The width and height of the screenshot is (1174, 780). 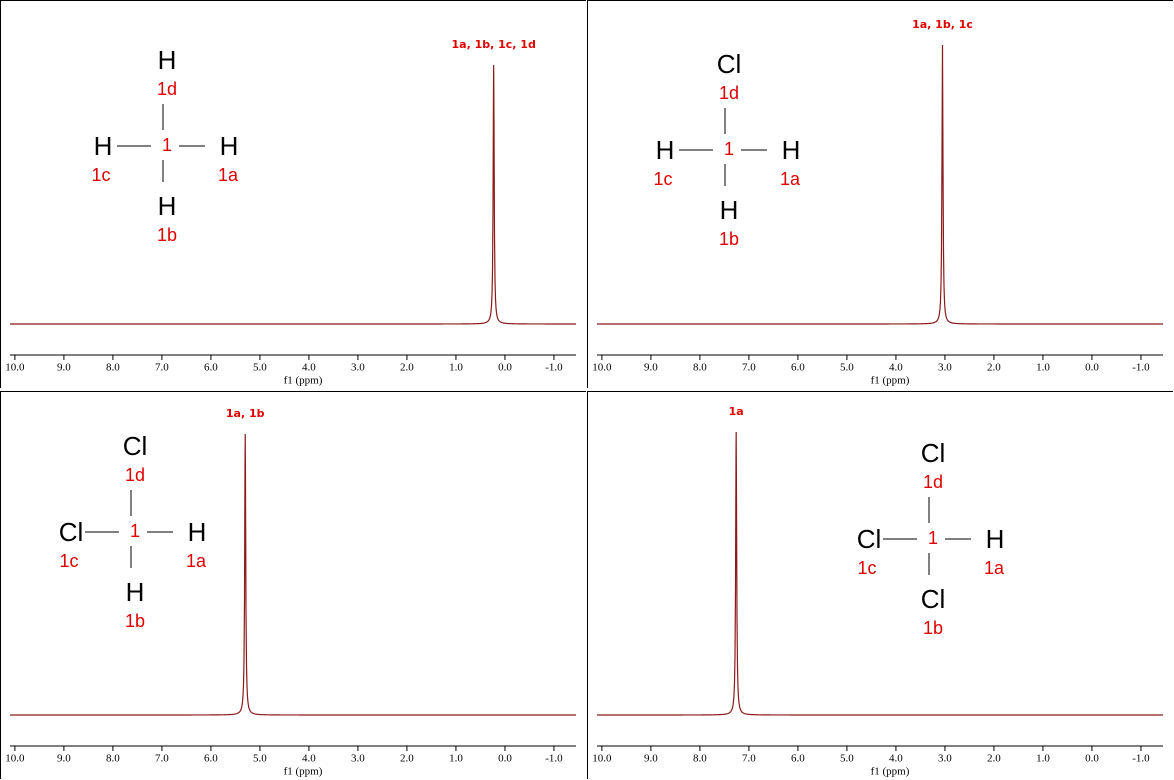 What do you see at coordinates (494, 44) in the screenshot?
I see `peak-label: 1a, 1b, 1c, 1d` at bounding box center [494, 44].